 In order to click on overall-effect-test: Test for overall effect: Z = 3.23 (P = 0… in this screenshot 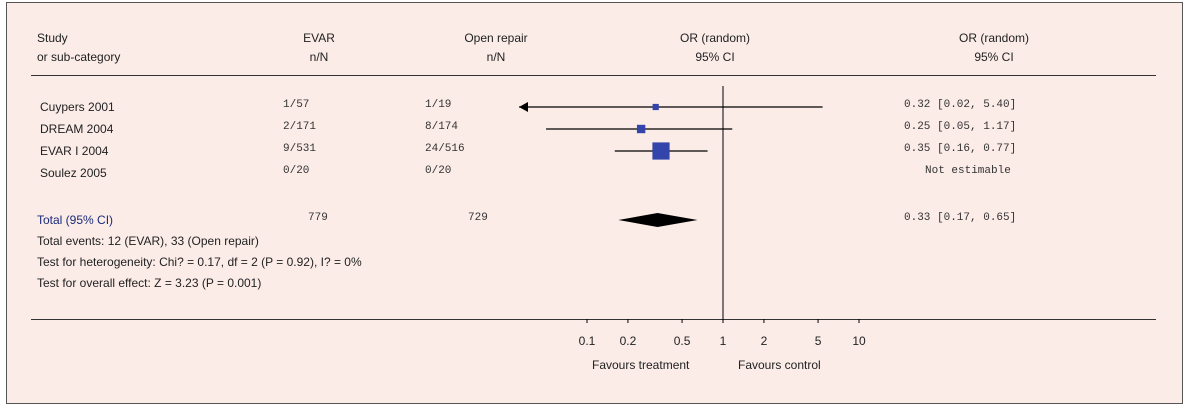, I will do `click(149, 283)`.